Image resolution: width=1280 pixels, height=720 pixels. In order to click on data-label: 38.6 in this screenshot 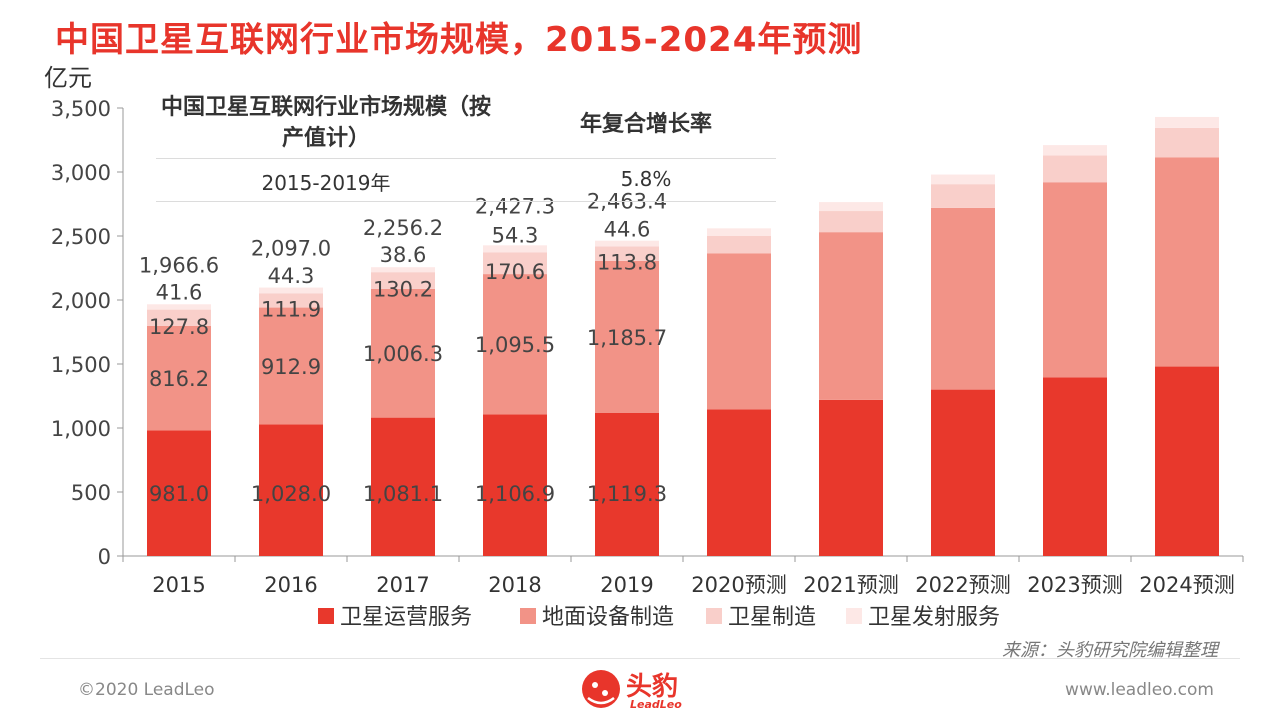, I will do `click(403, 255)`.